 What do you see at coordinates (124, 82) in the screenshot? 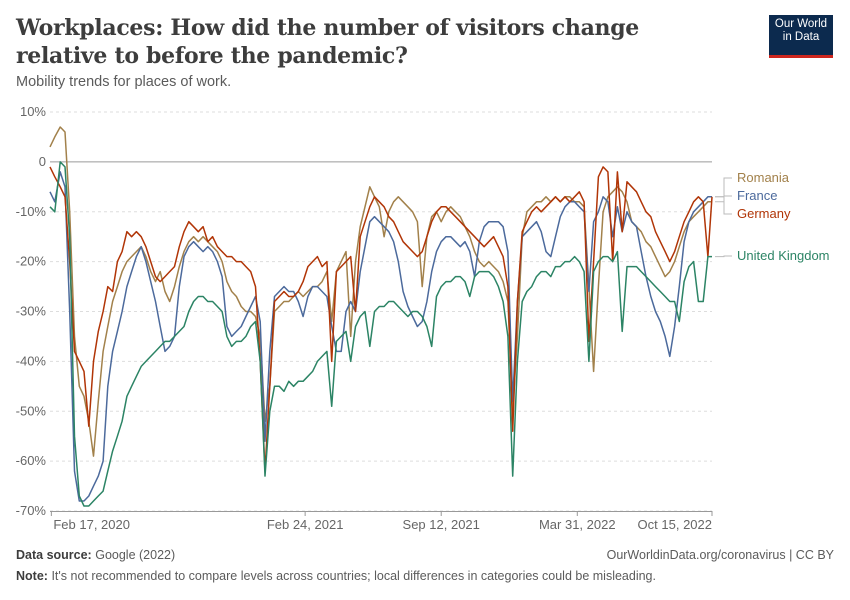
I see `chart-subtitle: Mobility trends for places of work.` at bounding box center [124, 82].